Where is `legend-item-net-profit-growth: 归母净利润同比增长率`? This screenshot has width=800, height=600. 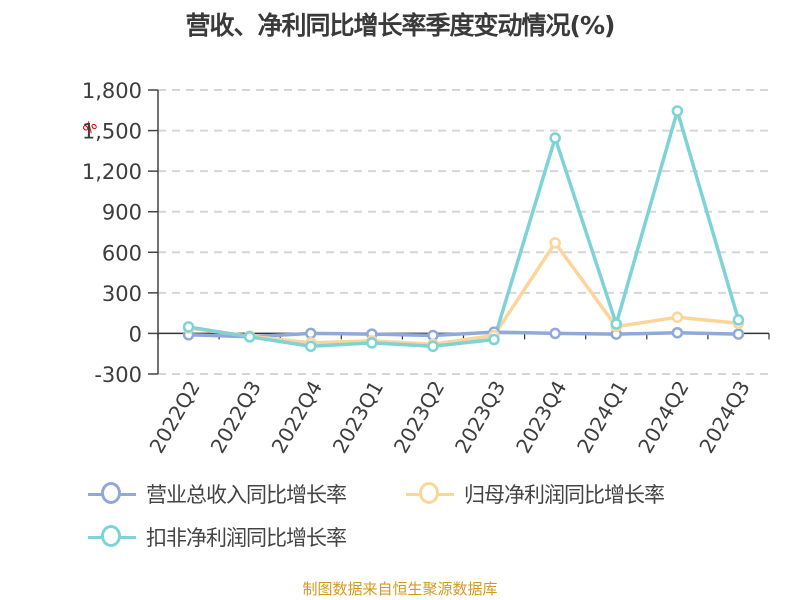
legend-item-net-profit-growth: 归母净利润同比增长率 is located at coordinates (535, 494).